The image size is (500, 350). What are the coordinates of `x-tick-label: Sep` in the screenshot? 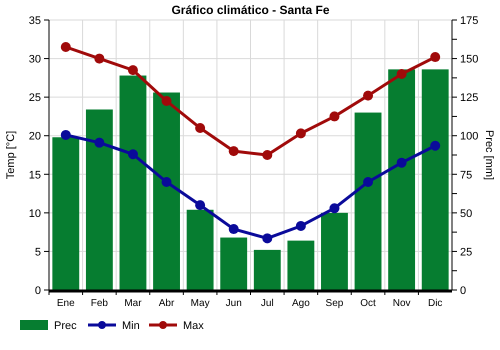 It's located at (335, 303).